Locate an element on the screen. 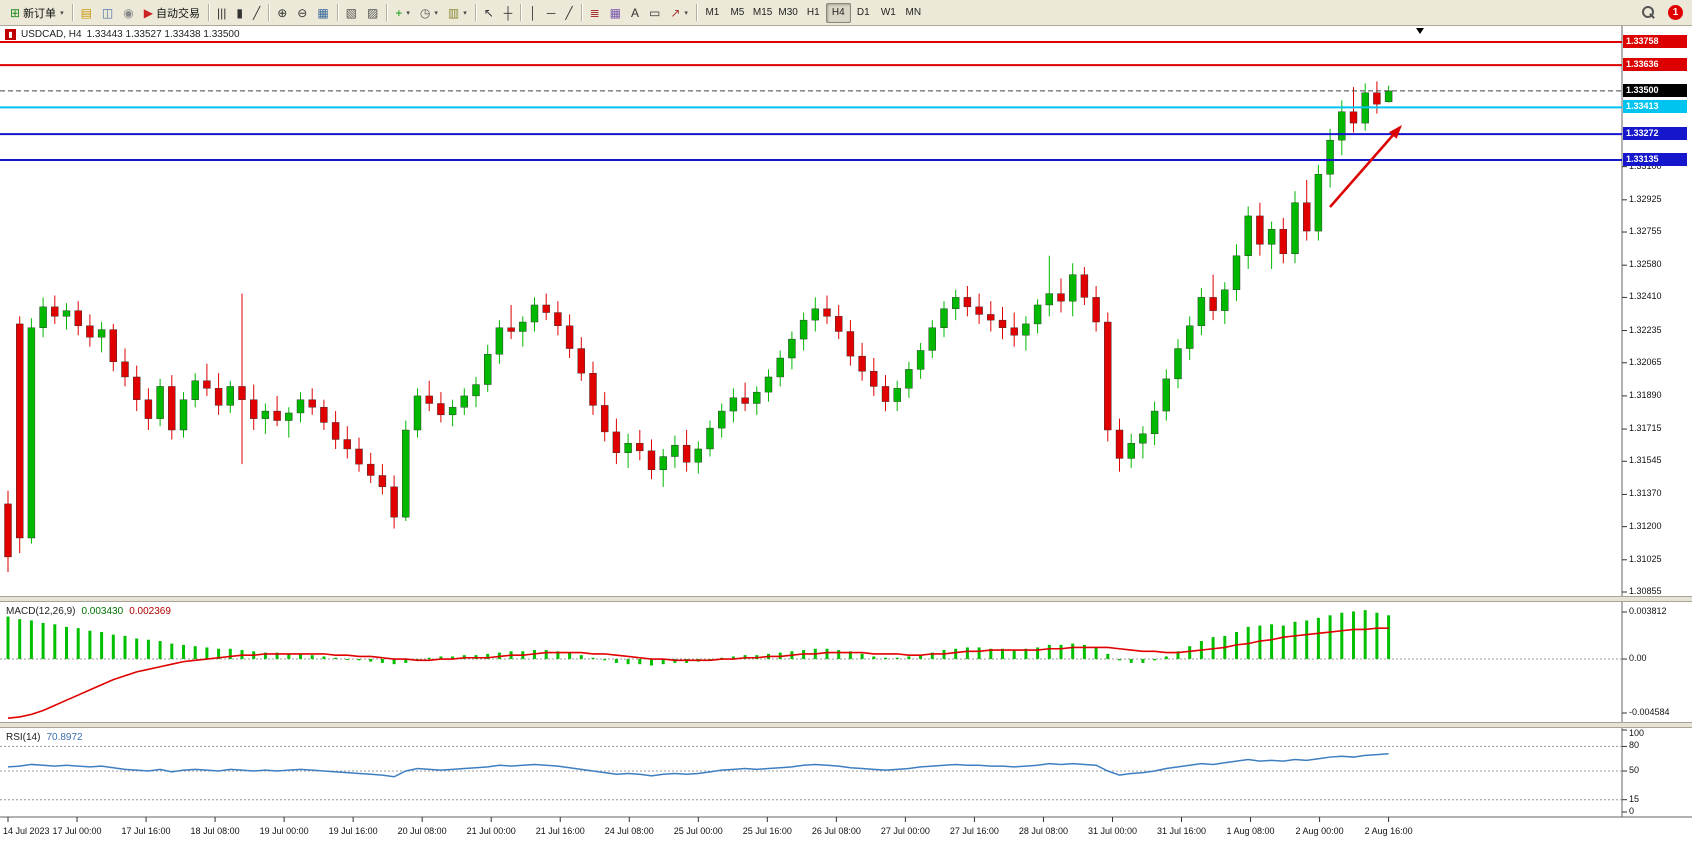 The image size is (1692, 853). crosshair-button: ┼ is located at coordinates (508, 13).